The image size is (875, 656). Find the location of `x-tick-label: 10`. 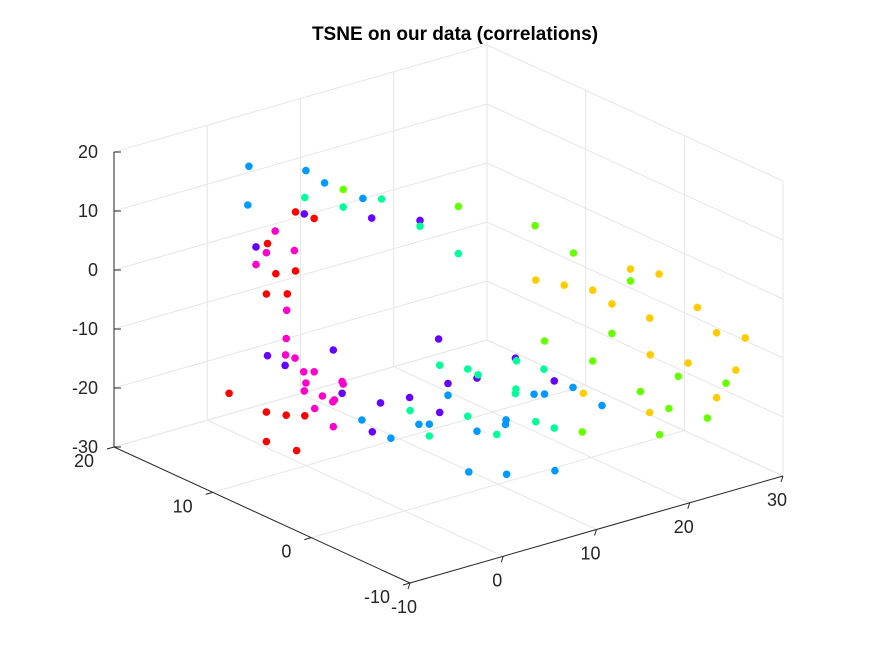

x-tick-label: 10 is located at coordinates (590, 554).